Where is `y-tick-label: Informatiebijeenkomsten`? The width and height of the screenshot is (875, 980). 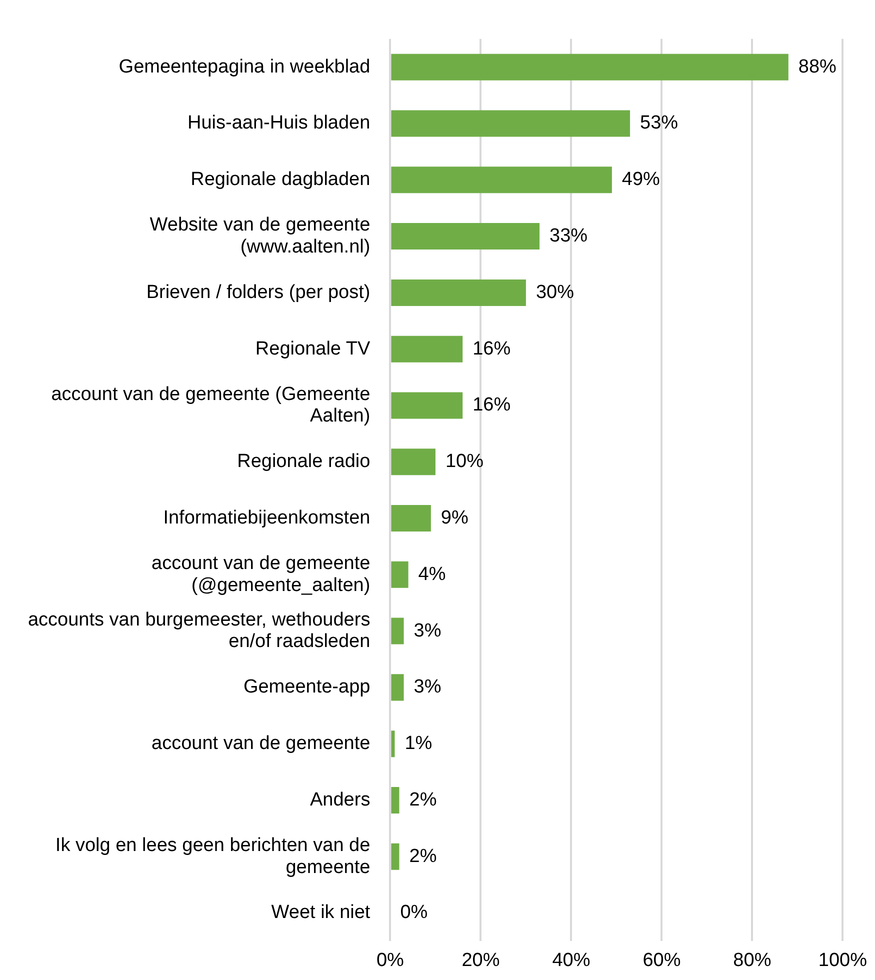 y-tick-label: Informatiebijeenkomsten is located at coordinates (266, 517).